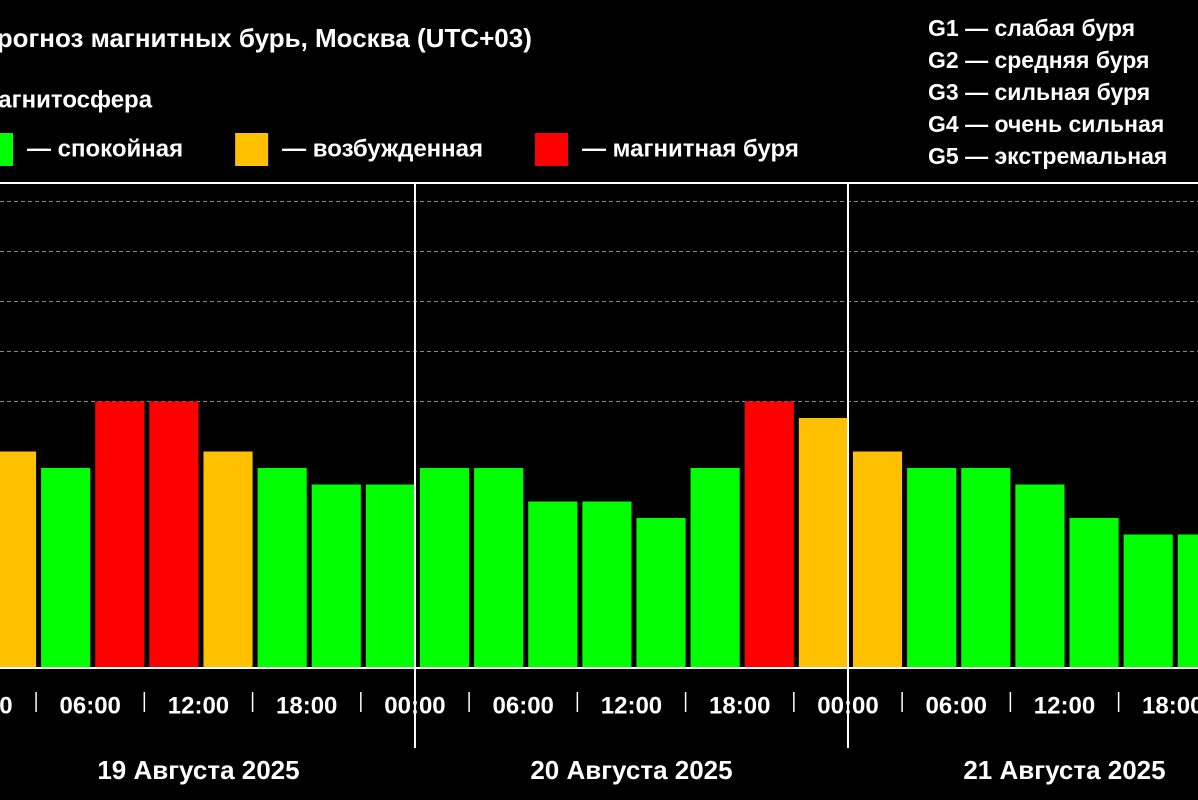  What do you see at coordinates (690, 148) in the screenshot?
I see `legend-label: — магнитная буря` at bounding box center [690, 148].